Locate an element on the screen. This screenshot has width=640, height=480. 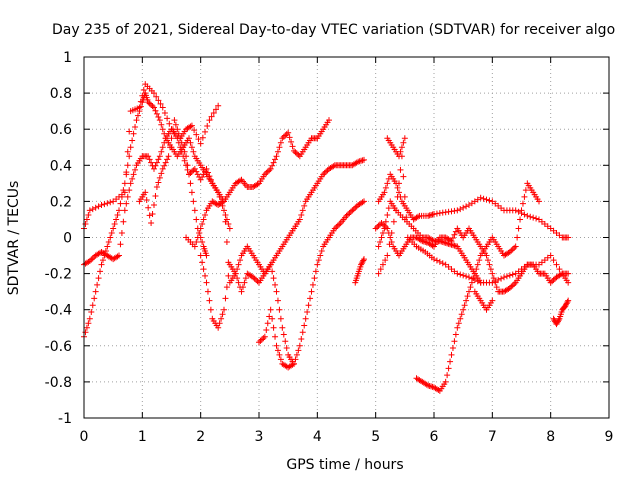
y-tick-labels: -1 -0.8 -0.6 -0.4 -0.2 0 0.2 0.4 0.6 0.8 1 is located at coordinates (58, 238).